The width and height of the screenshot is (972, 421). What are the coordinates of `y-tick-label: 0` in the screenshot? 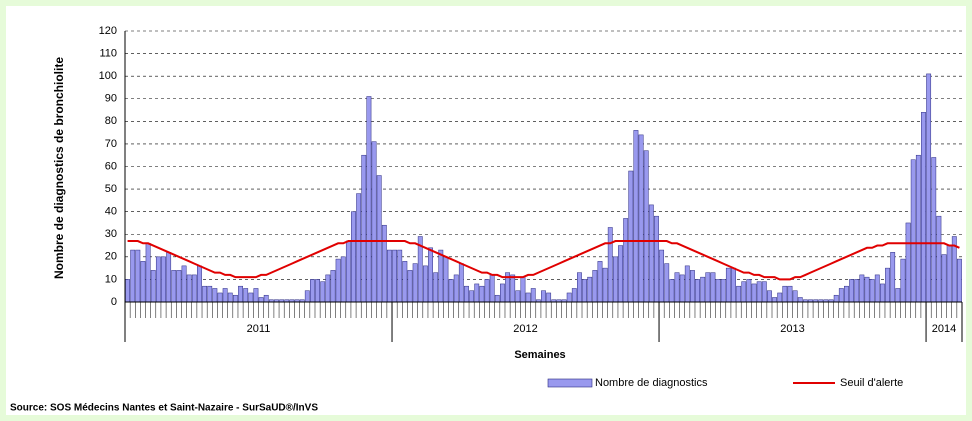 It's located at (114, 302).